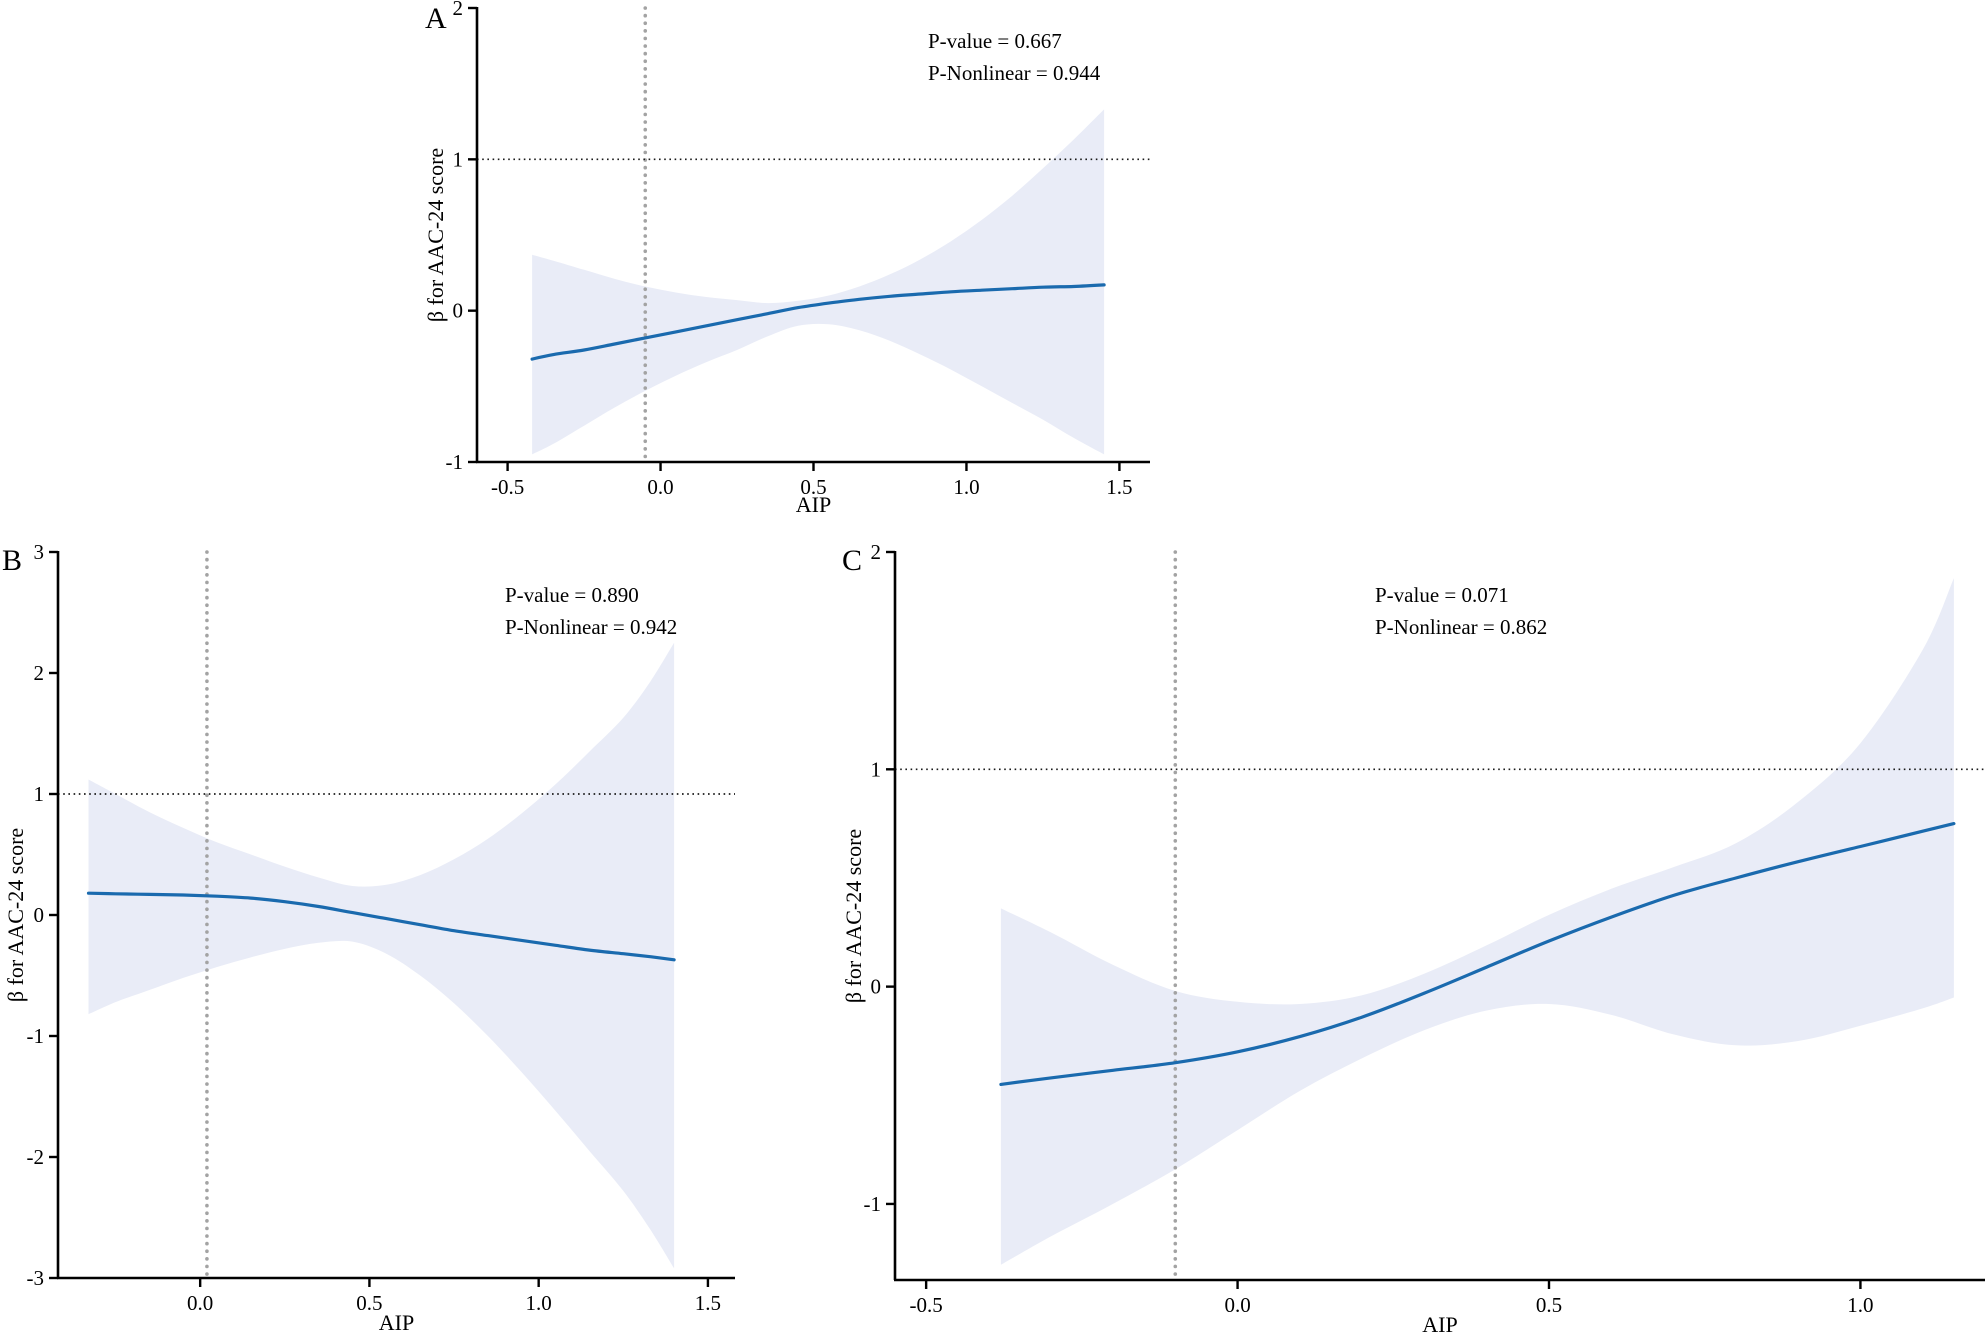 The width and height of the screenshot is (1988, 1338). I want to click on panel-a-chart: -1 0 1 2 -0.5 0.0 0.5 1.0 1.5, so click(798, 249).